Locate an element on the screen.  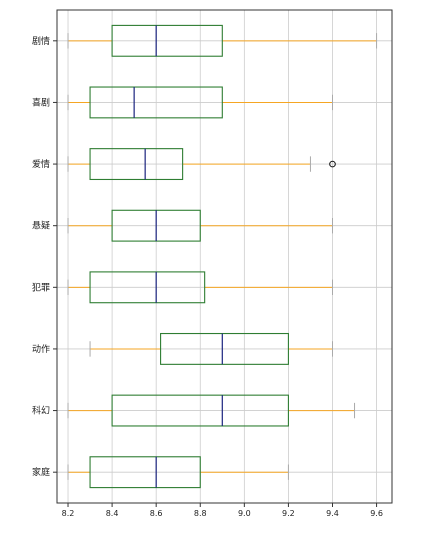
category-label: 剧情 is located at coordinates (41, 41).